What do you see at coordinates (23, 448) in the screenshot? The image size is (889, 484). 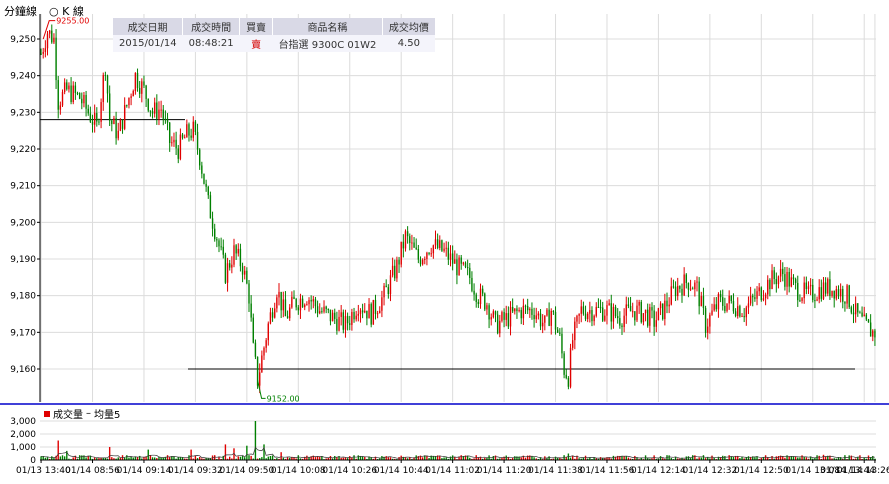 I see `volume-tick-label: 1,000` at bounding box center [23, 448].